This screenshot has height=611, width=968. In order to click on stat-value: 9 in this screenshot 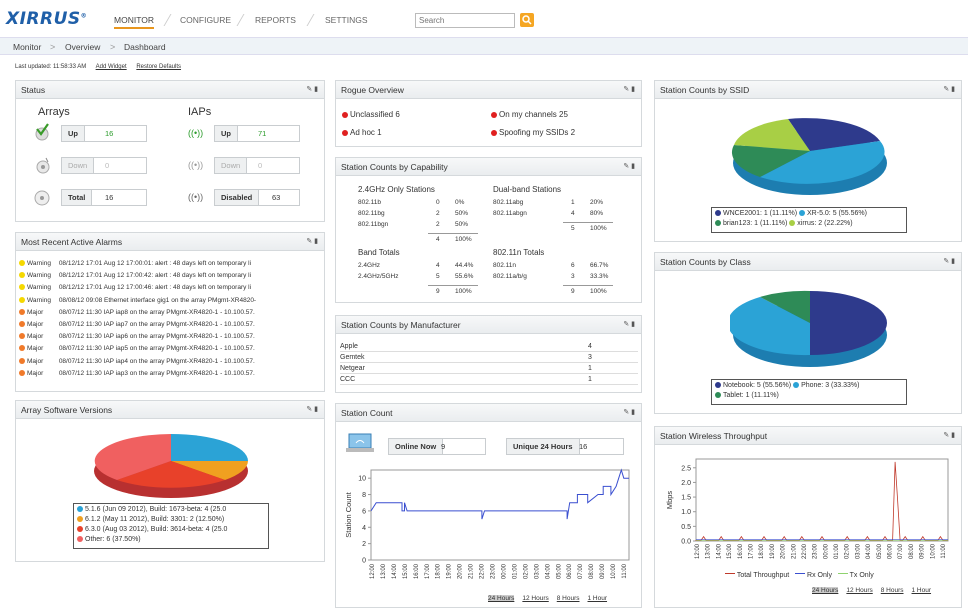, I will do `click(443, 446)`.